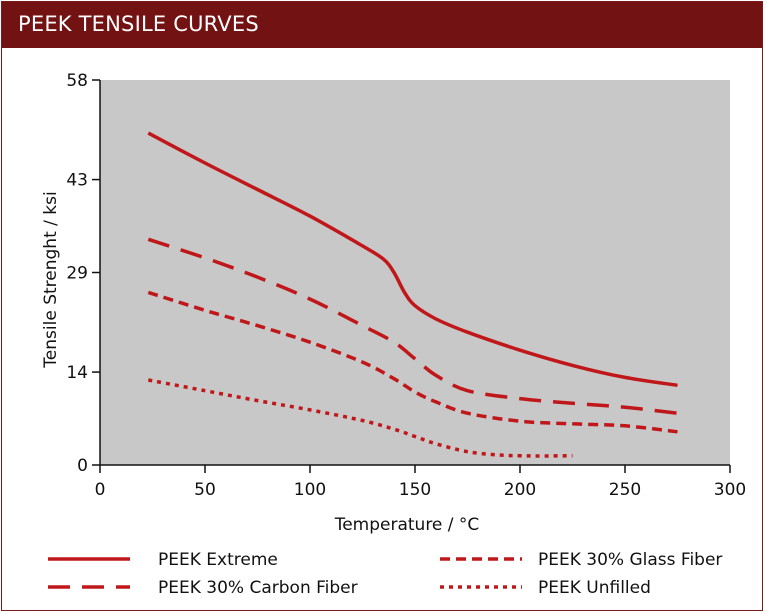 The height and width of the screenshot is (614, 766). Describe the element at coordinates (100, 490) in the screenshot. I see `x-tick-label: 0` at that location.